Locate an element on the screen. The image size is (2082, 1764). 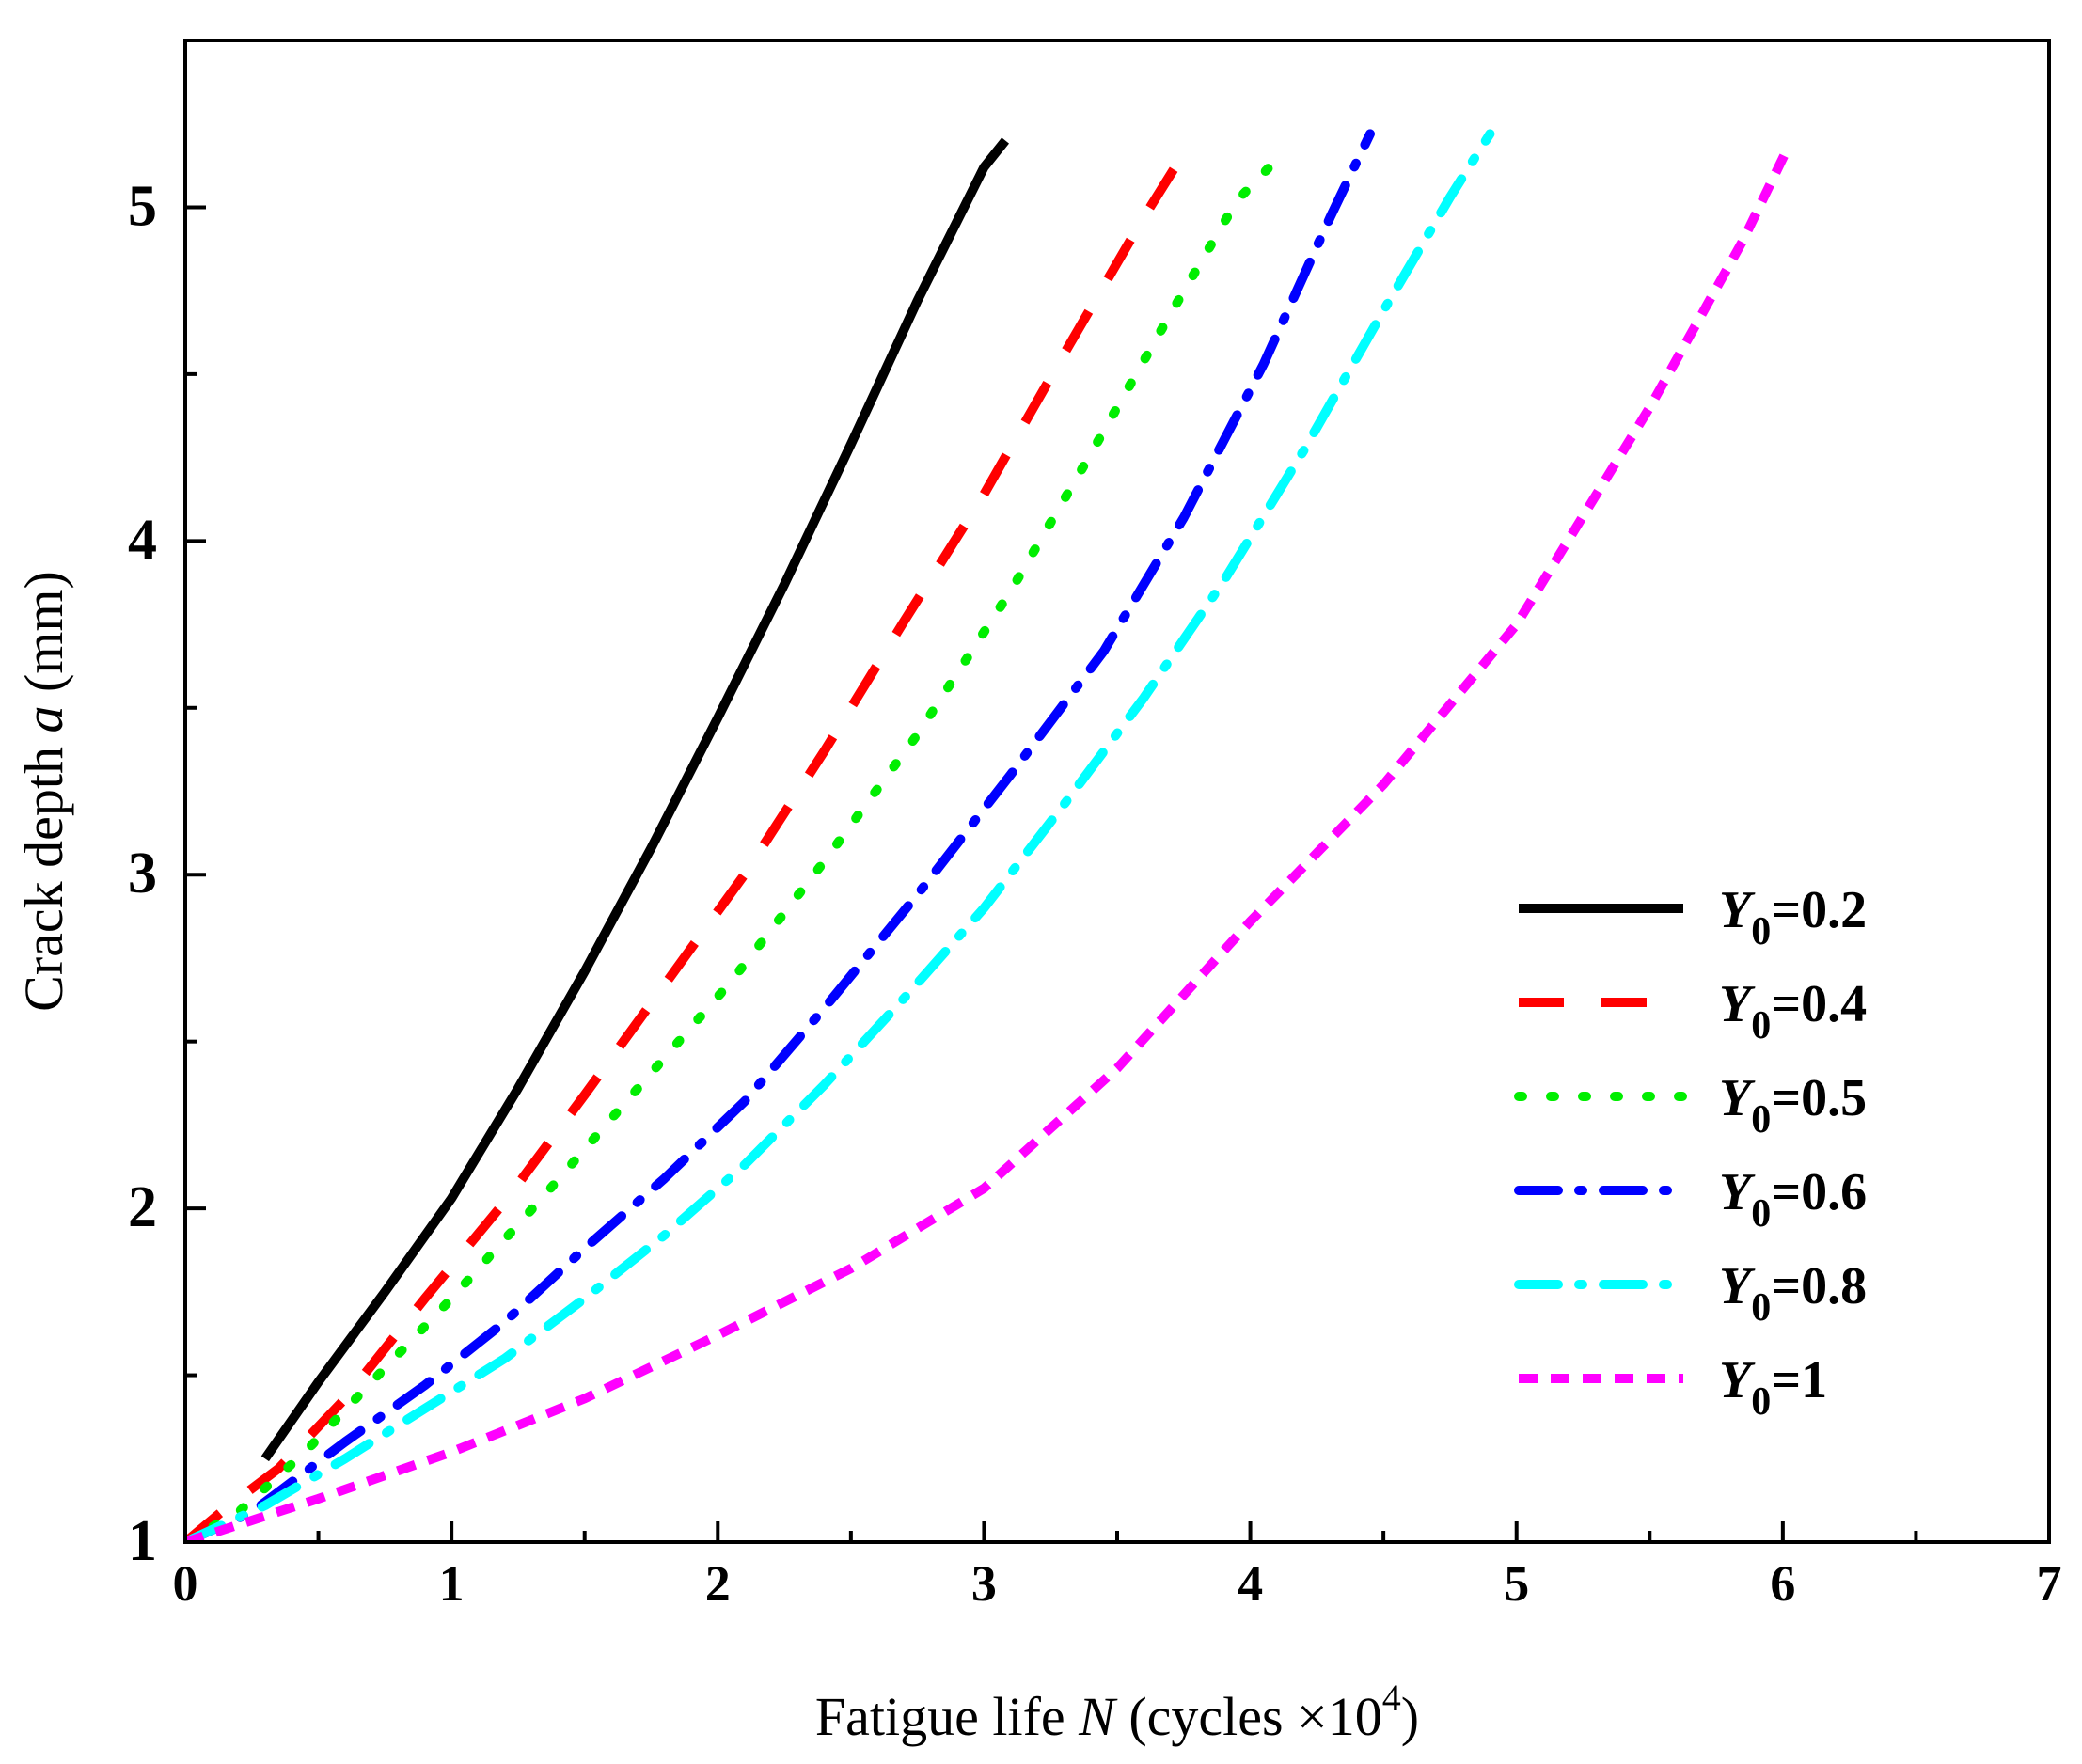
y-axis-label: Crack depth a (mm) is located at coordinates (43, 791).